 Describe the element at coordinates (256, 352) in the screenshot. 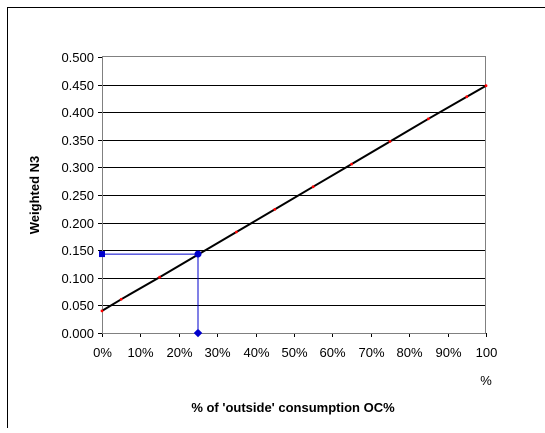

I see `x-tick-label: 40%` at that location.